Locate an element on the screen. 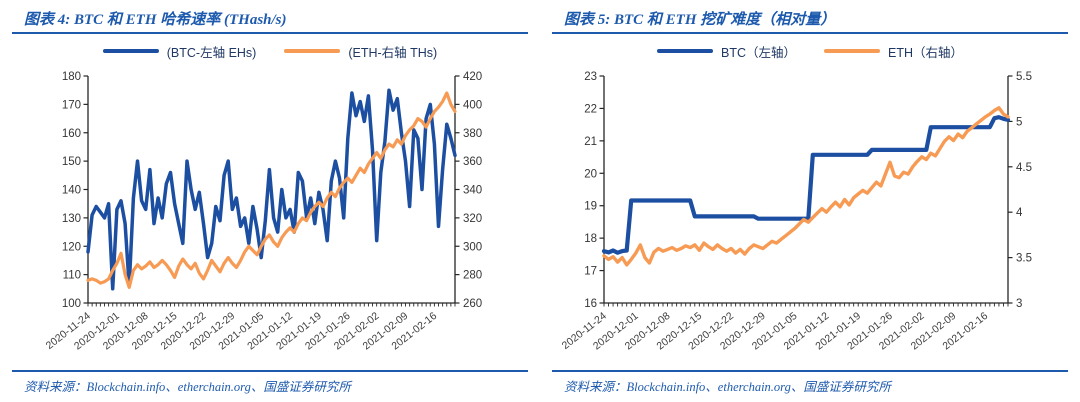 Image resolution: width=1080 pixels, height=402 pixels. legend-item-eth-hashrate: (ETH-右轴 THs) is located at coordinates (360, 51).